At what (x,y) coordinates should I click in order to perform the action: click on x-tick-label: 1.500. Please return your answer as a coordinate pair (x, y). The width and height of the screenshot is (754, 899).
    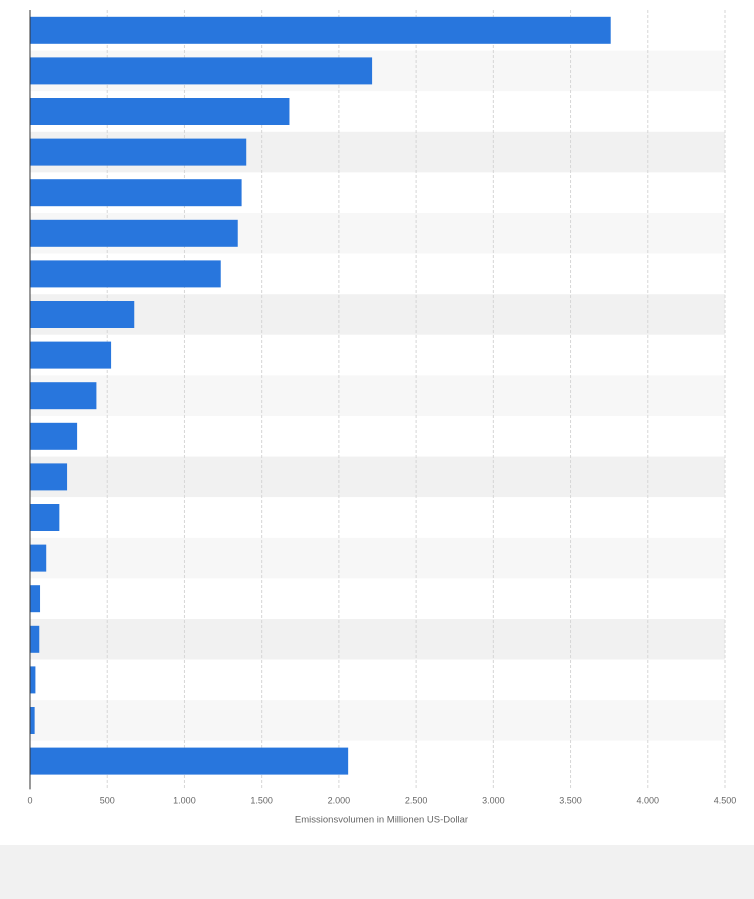
    Looking at the image, I should click on (261, 800).